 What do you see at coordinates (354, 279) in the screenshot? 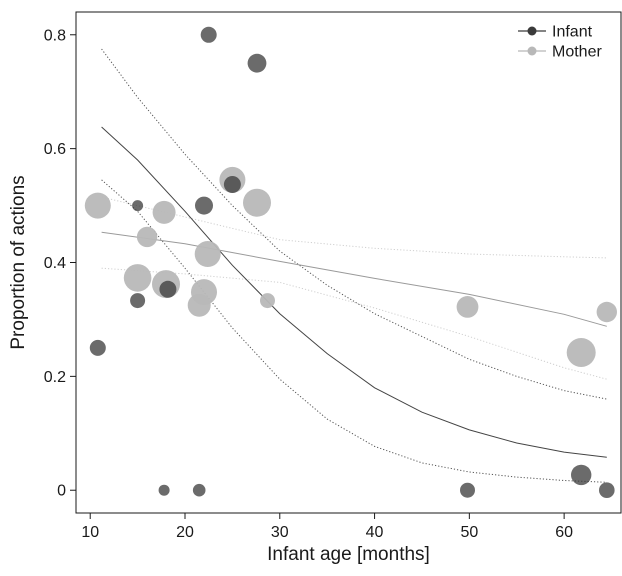
I see `mother-fit-line` at bounding box center [354, 279].